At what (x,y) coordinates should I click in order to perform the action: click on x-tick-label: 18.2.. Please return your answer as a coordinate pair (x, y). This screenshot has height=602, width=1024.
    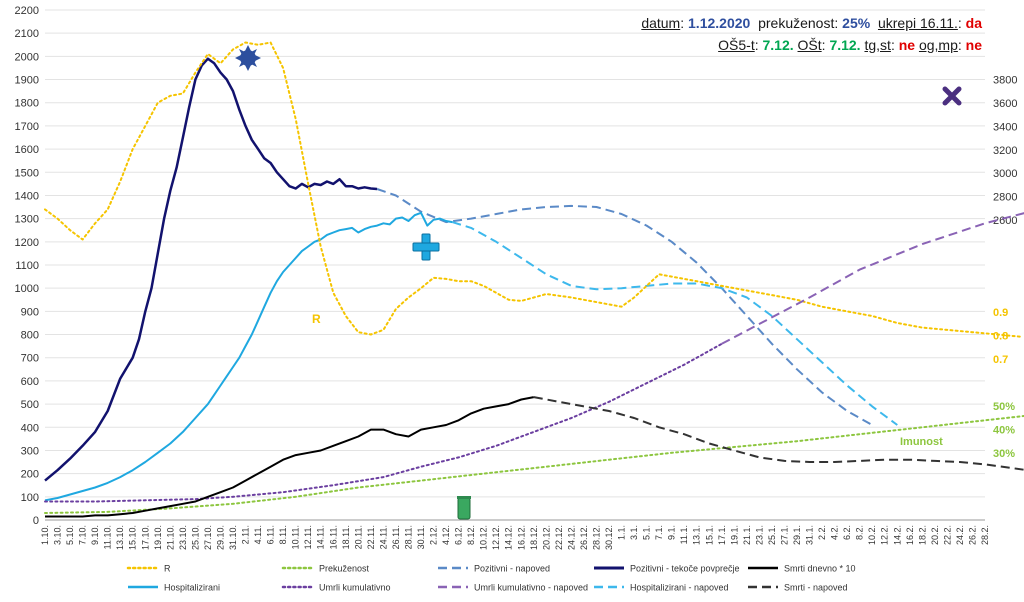
    Looking at the image, I should click on (922, 535).